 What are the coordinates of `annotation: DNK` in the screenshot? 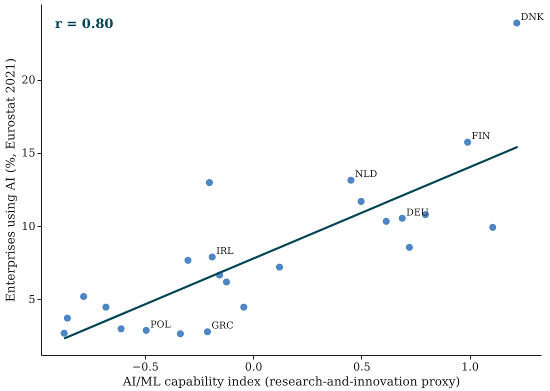 It's located at (532, 18).